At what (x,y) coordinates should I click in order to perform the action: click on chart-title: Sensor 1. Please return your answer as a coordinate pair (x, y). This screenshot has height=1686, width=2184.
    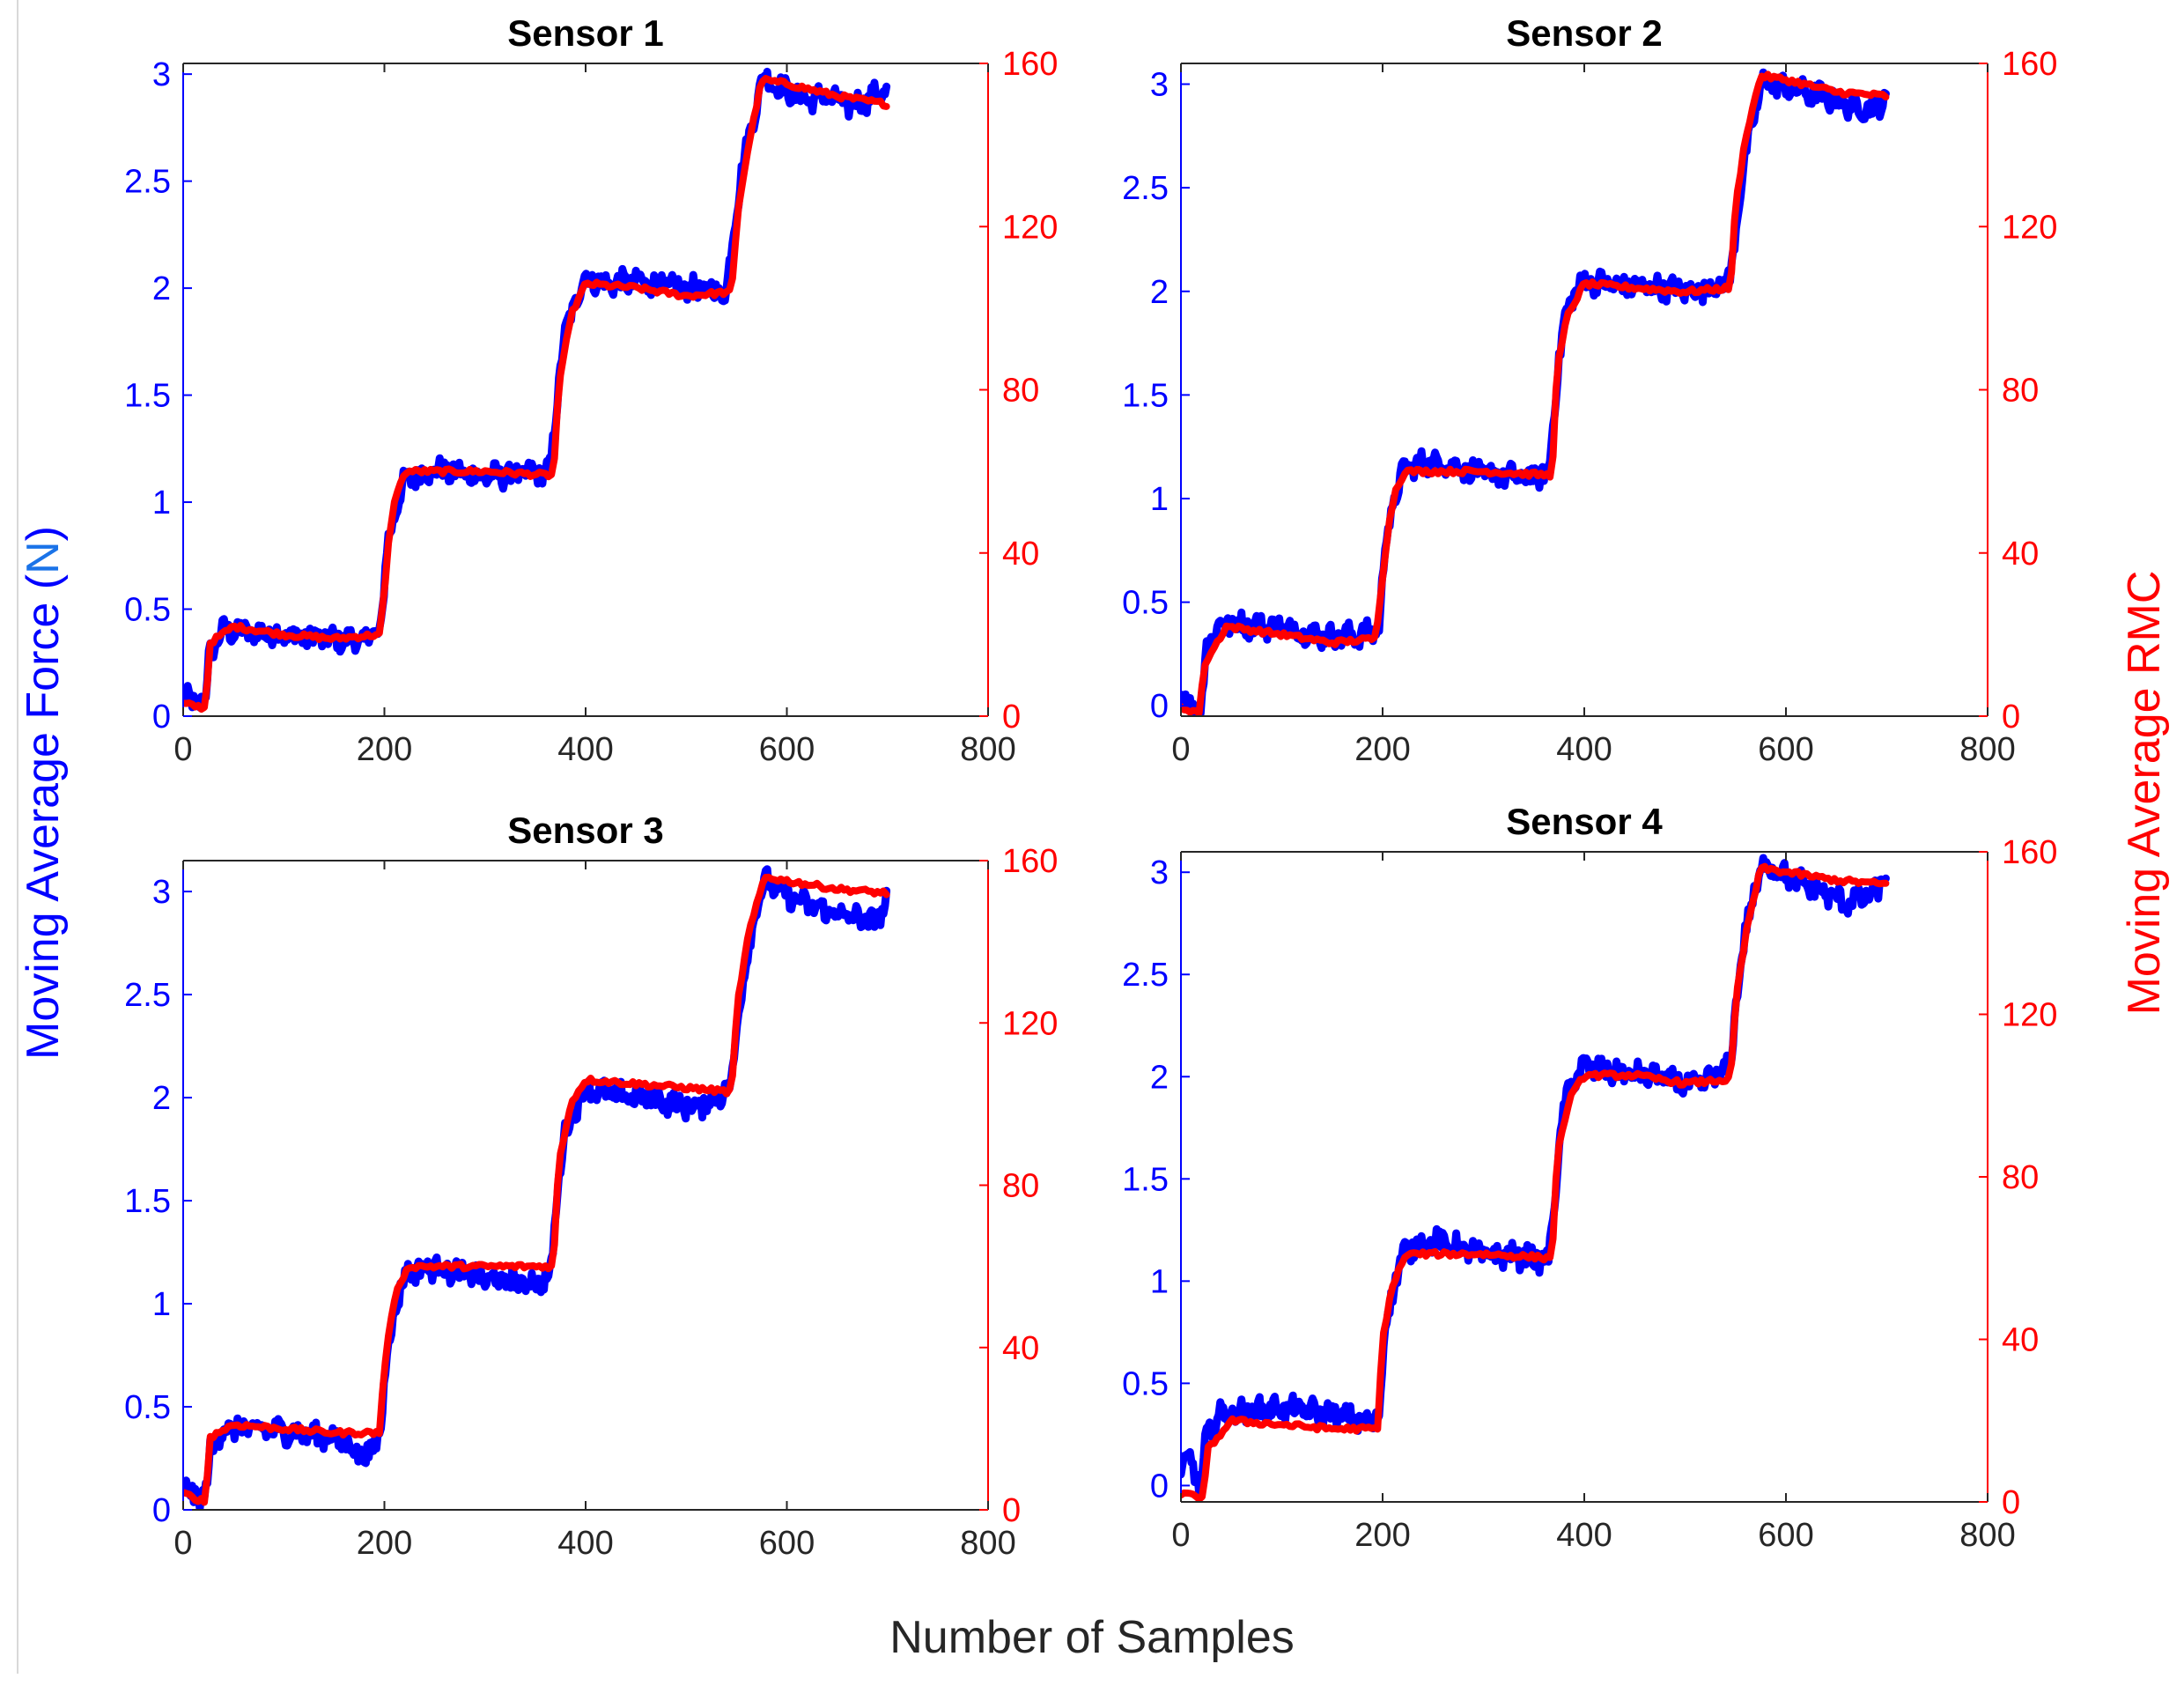
    Looking at the image, I should click on (585, 33).